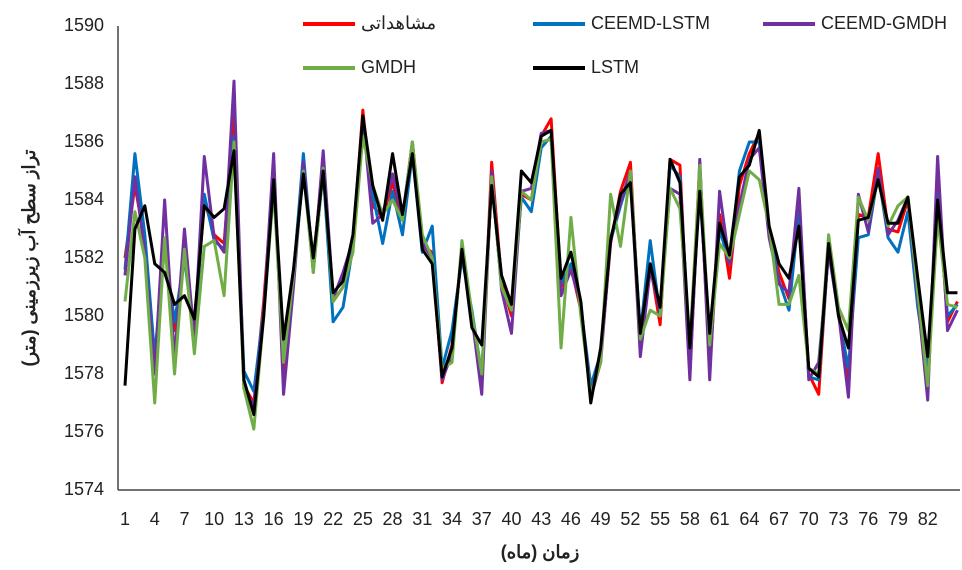  I want to click on x-tick-label: 22, so click(333, 519).